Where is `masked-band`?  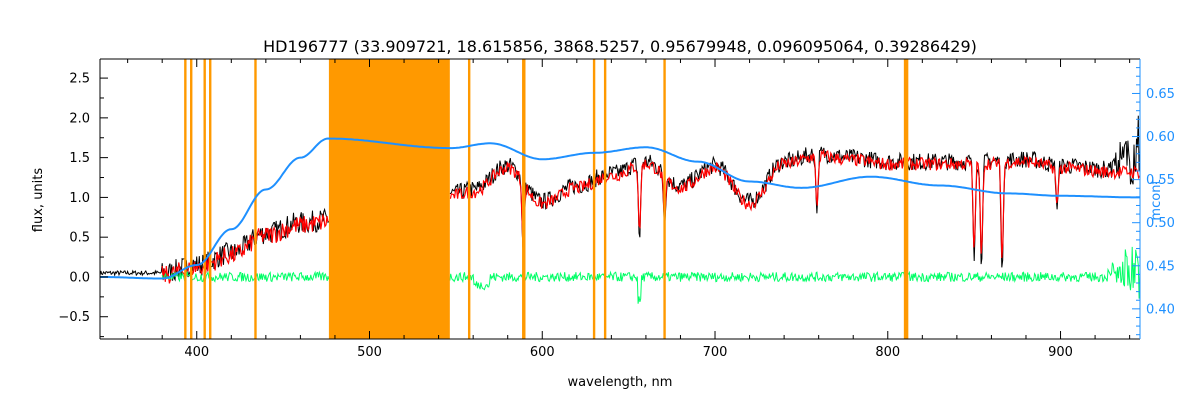
masked-band is located at coordinates (389, 199).